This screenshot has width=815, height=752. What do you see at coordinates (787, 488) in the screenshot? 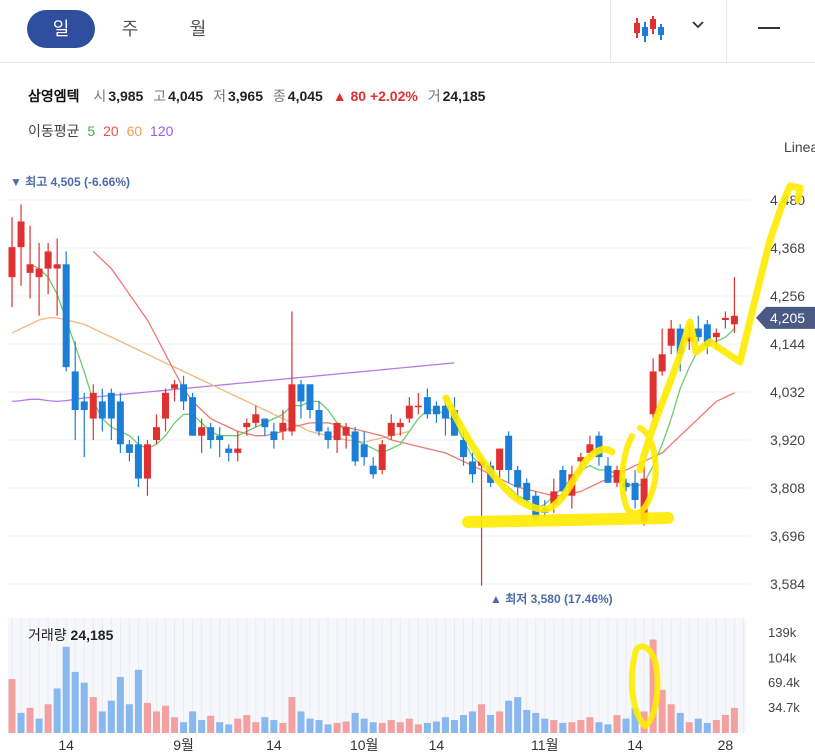
I see `y-tick-label: 3,808` at bounding box center [787, 488].